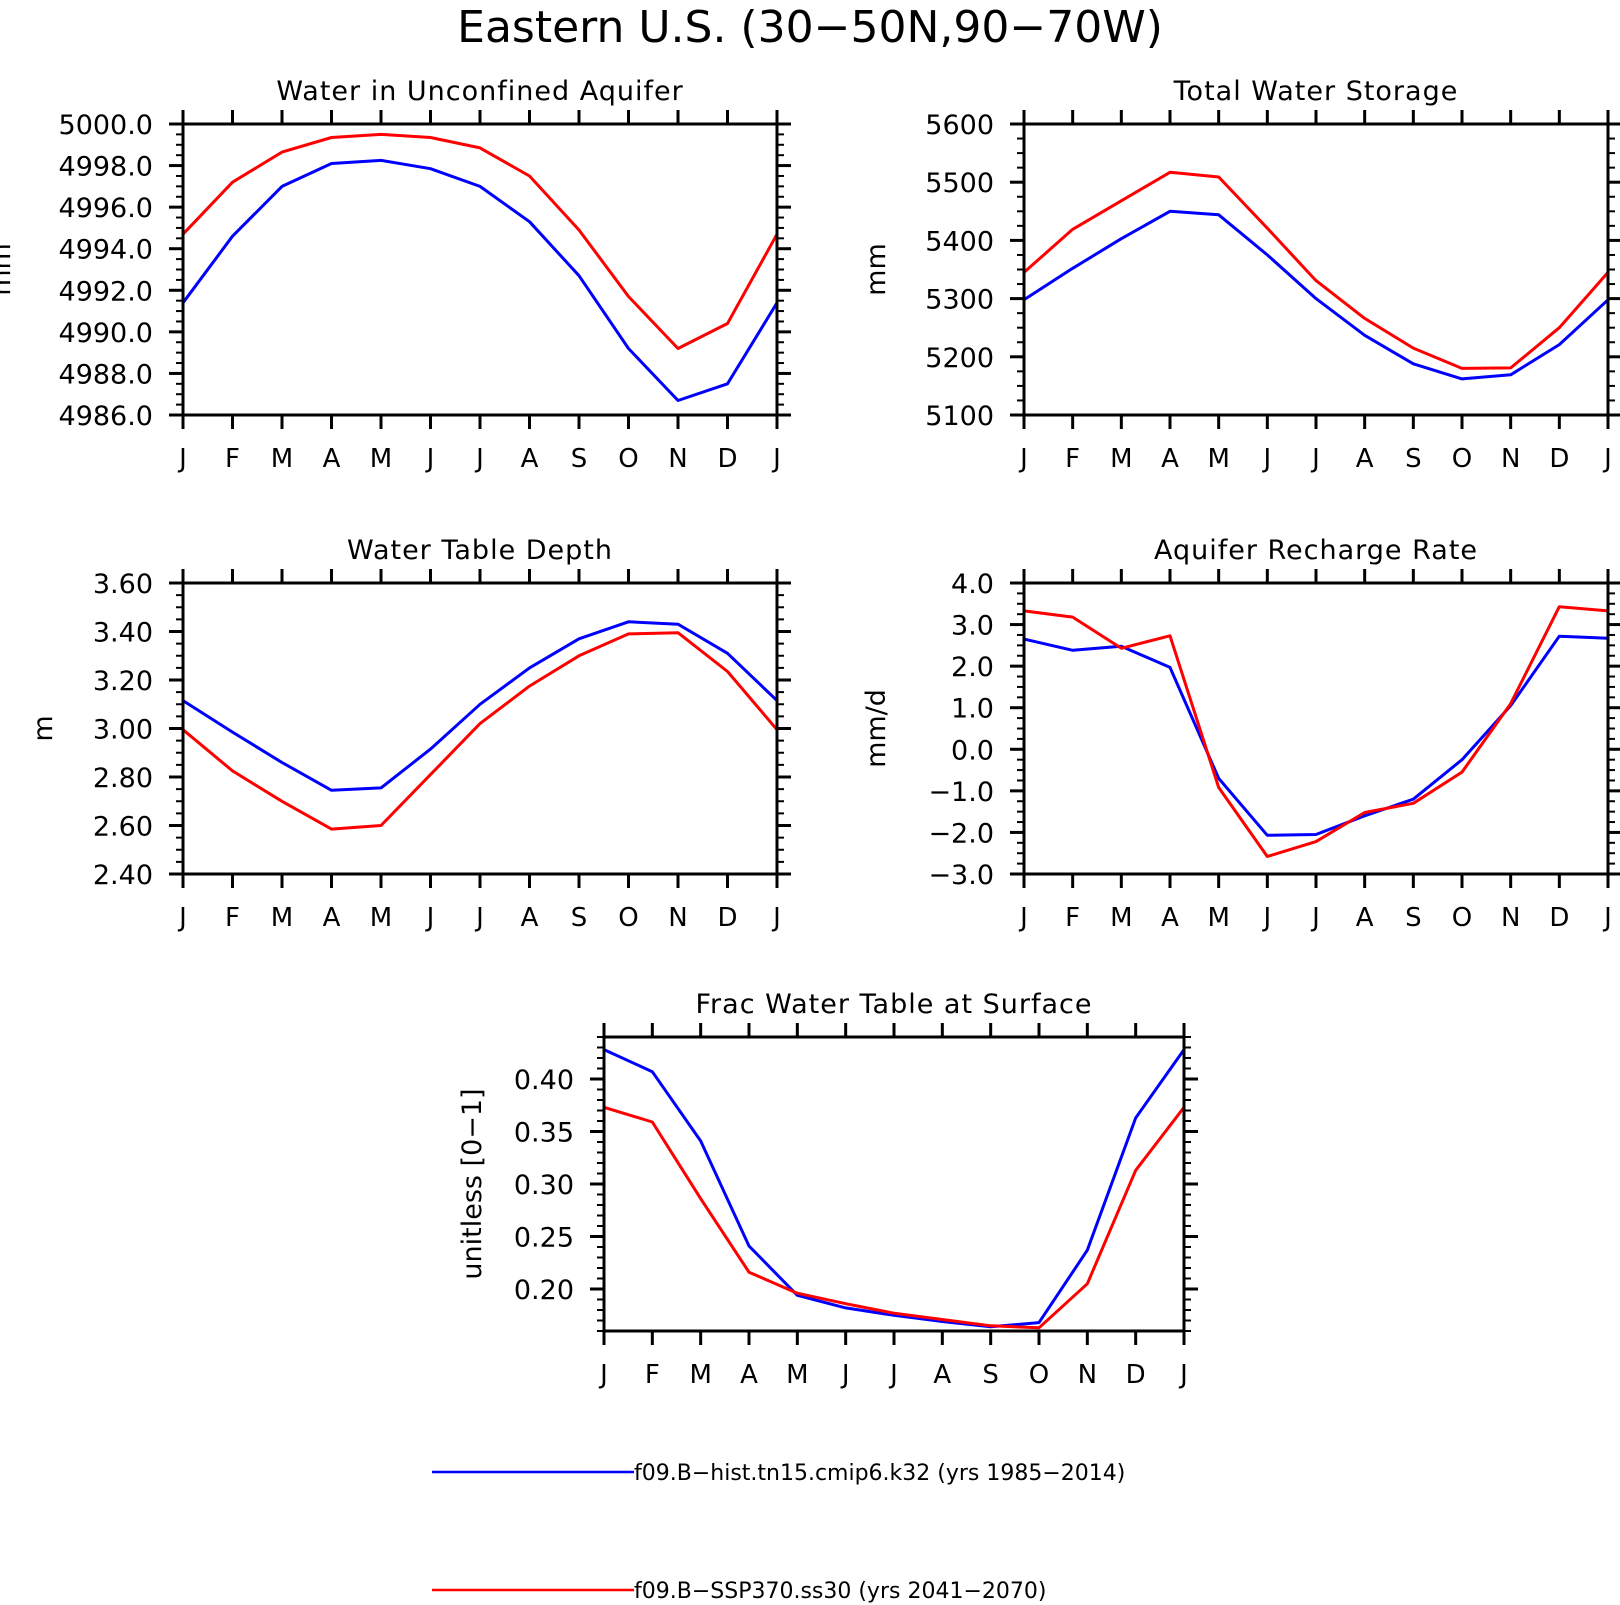  What do you see at coordinates (123, 827) in the screenshot?
I see `y-tick-label: 2.60` at bounding box center [123, 827].